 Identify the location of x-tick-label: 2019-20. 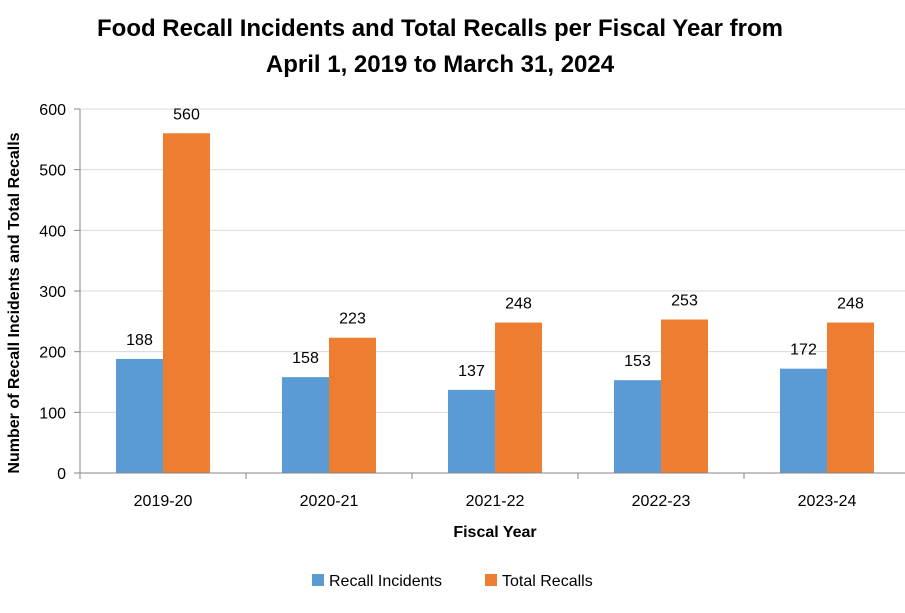
(163, 501).